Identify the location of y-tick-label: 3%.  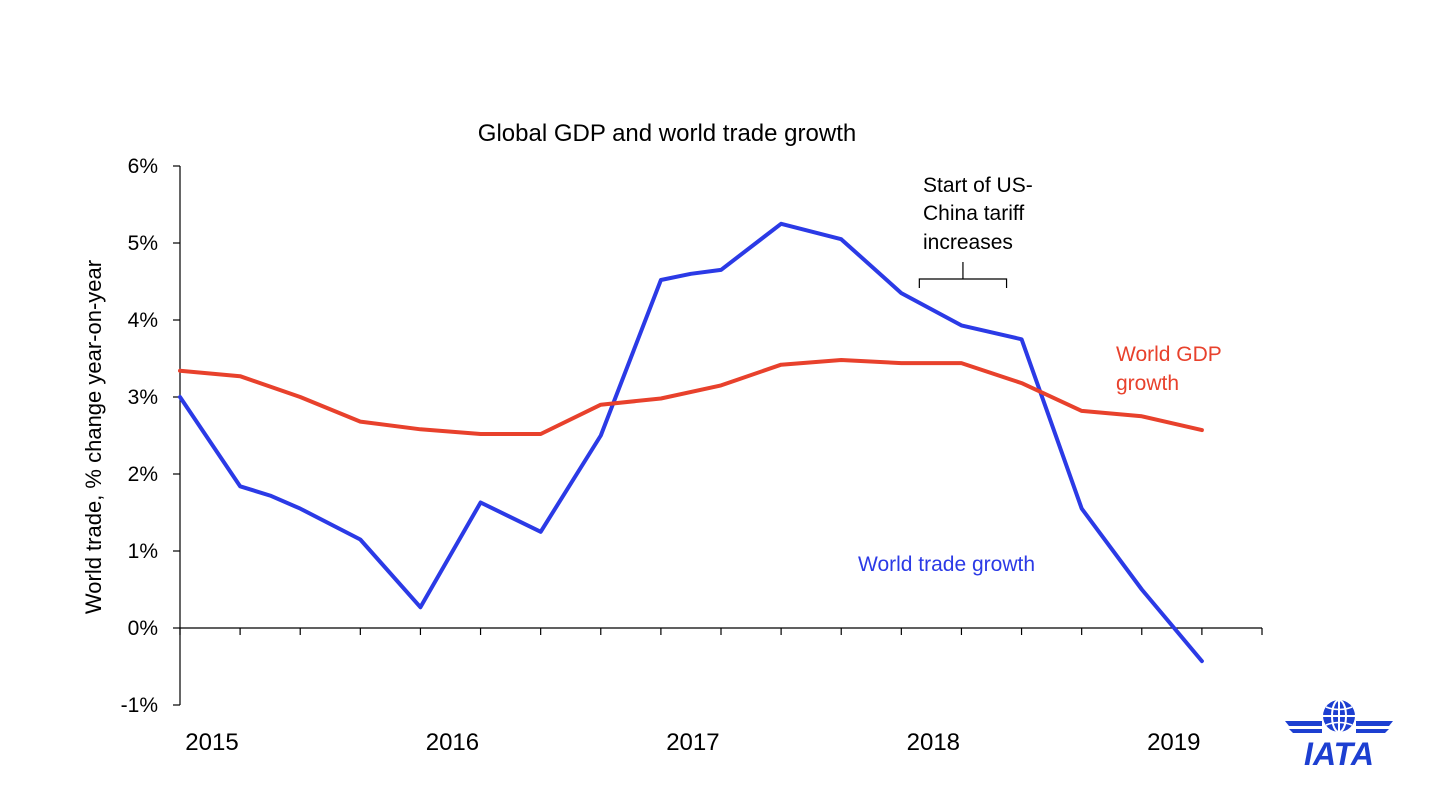
(143, 397).